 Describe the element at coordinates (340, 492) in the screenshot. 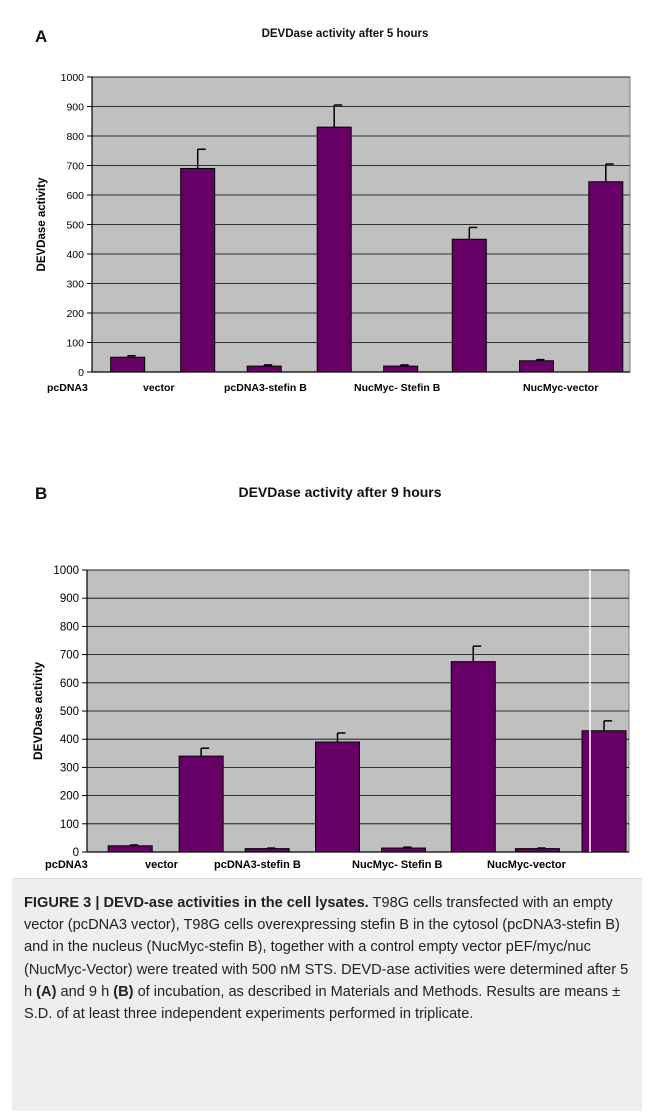

I see `chart-title-b: DEVDase activity after 9 hours` at that location.